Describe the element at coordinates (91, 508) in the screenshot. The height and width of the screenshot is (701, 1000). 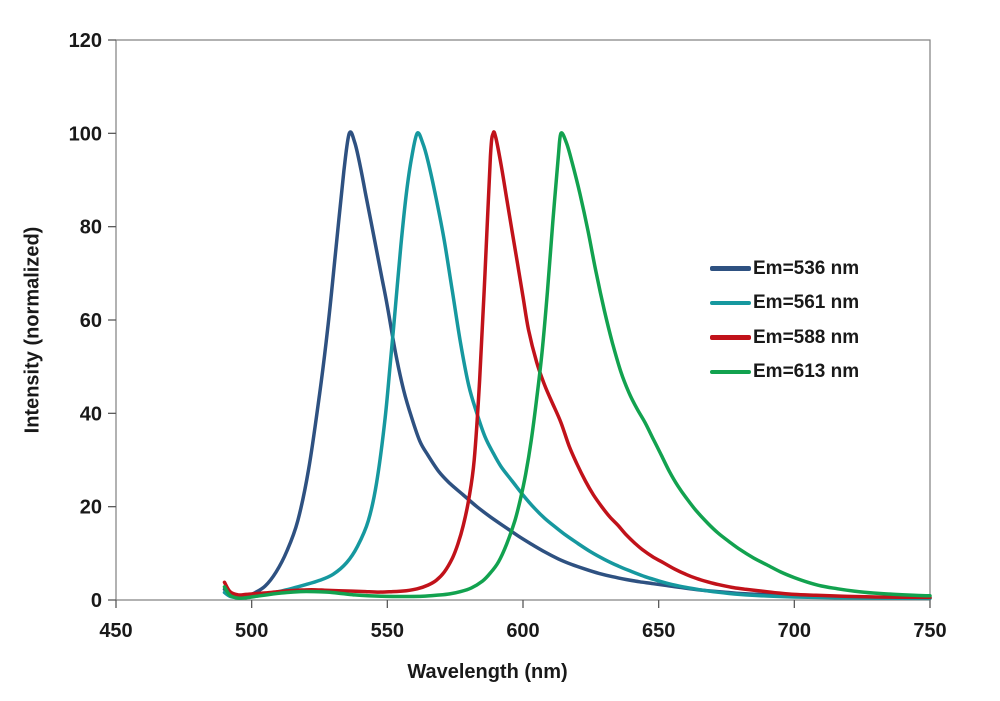
I see `y-tick-label: 20` at that location.